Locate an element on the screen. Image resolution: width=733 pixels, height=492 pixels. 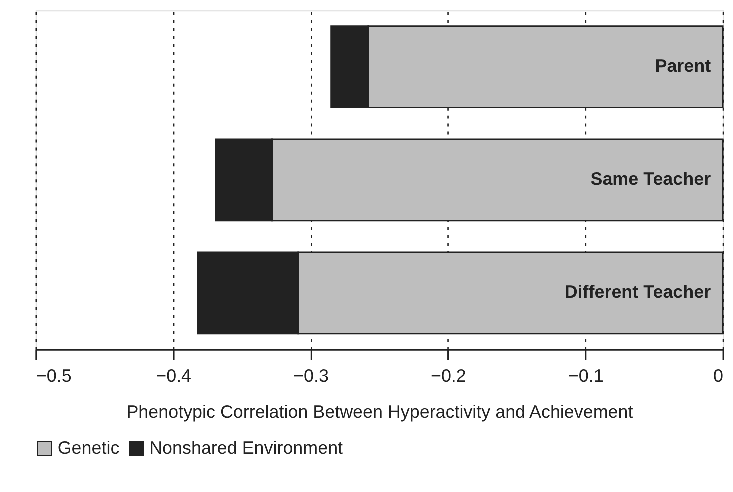
legend-label: Genetic is located at coordinates (89, 448).